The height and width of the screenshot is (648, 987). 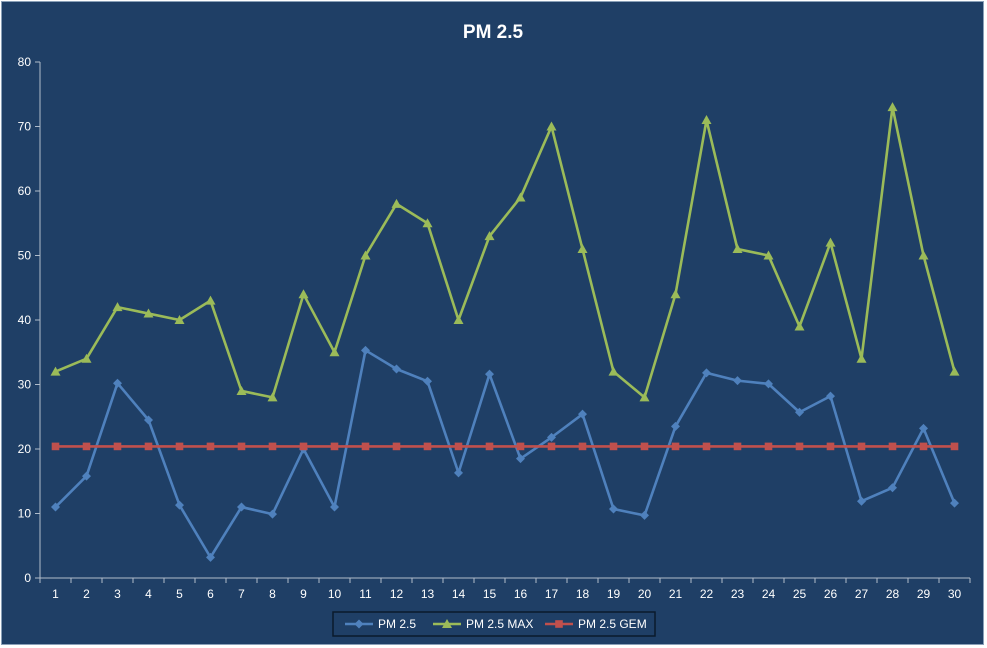 What do you see at coordinates (117, 594) in the screenshot?
I see `x-tick-label: 3` at bounding box center [117, 594].